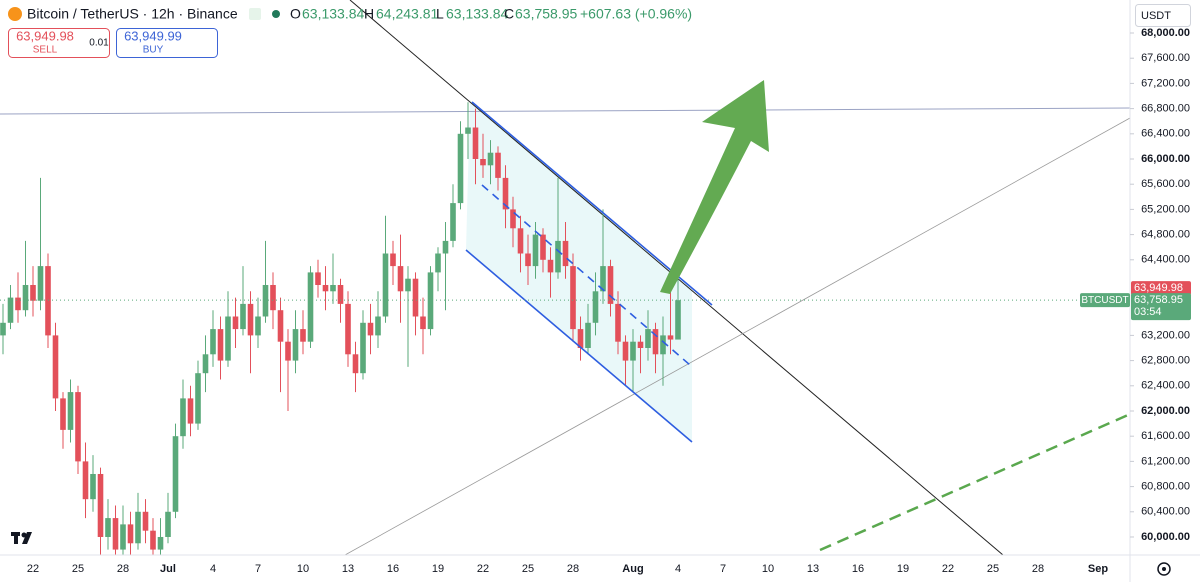 The width and height of the screenshot is (1200, 582). I want to click on y-tick-label: 64,800.00, so click(1165, 235).